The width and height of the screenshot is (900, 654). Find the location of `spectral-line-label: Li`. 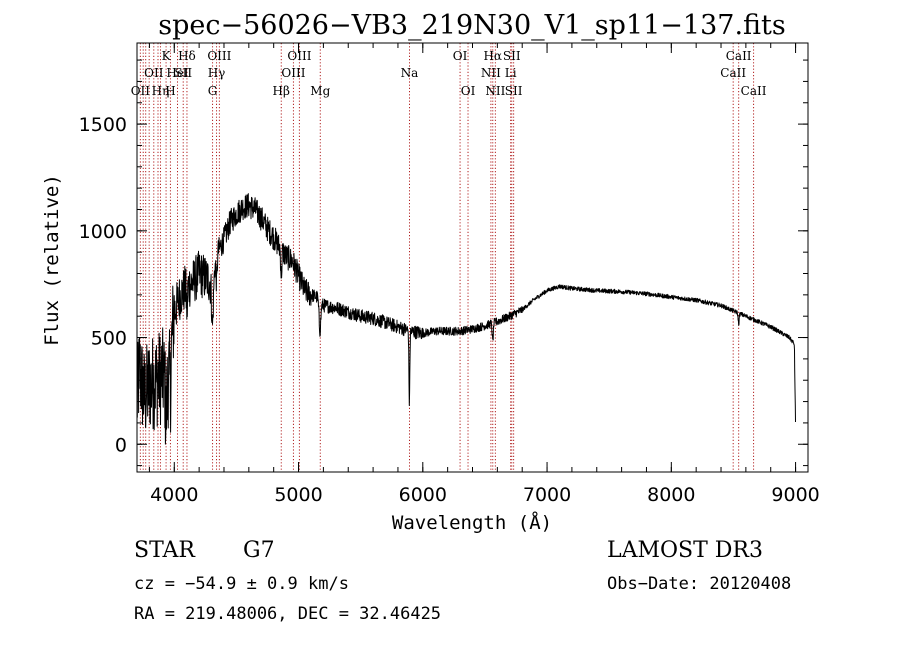

spectral-line-label: Li is located at coordinates (511, 73).